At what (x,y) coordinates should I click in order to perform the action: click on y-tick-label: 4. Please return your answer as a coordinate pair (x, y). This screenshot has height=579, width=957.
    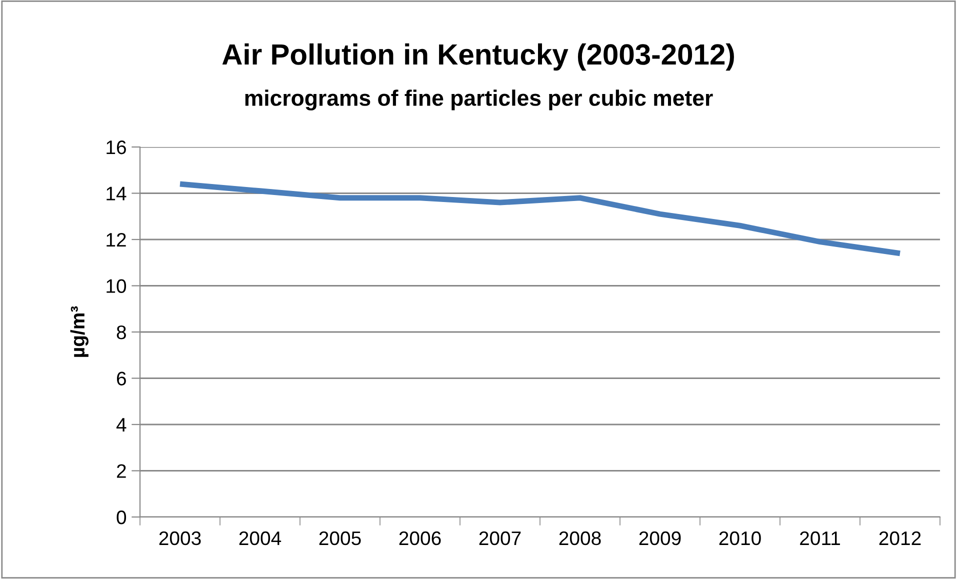
    Looking at the image, I should click on (121, 425).